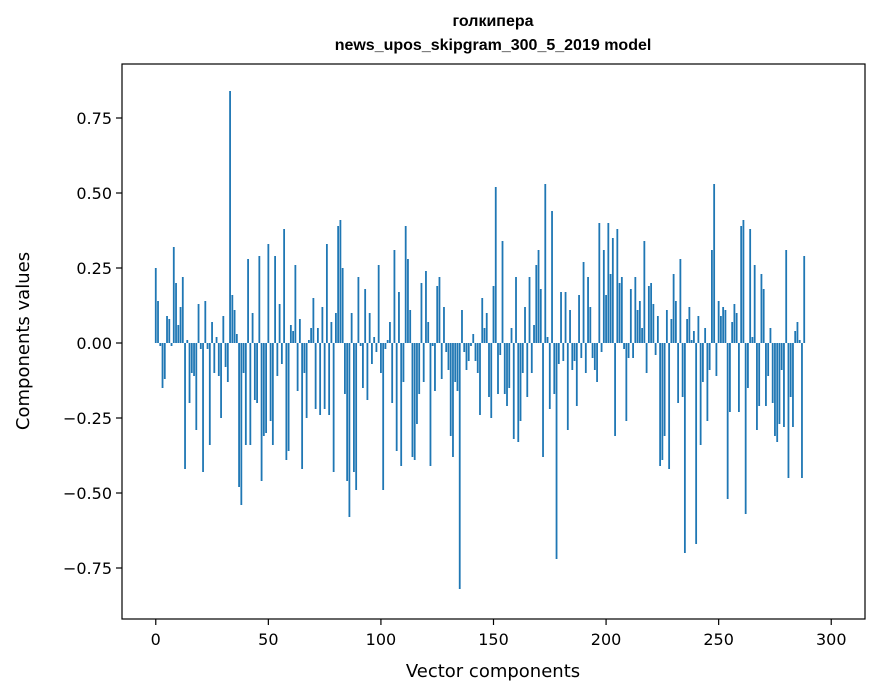  Describe the element at coordinates (92, 343) in the screenshot. I see `y-axis-ticks: −0.75 −0.50 −0.25 0.00 0.25 0.50 0.75` at that location.